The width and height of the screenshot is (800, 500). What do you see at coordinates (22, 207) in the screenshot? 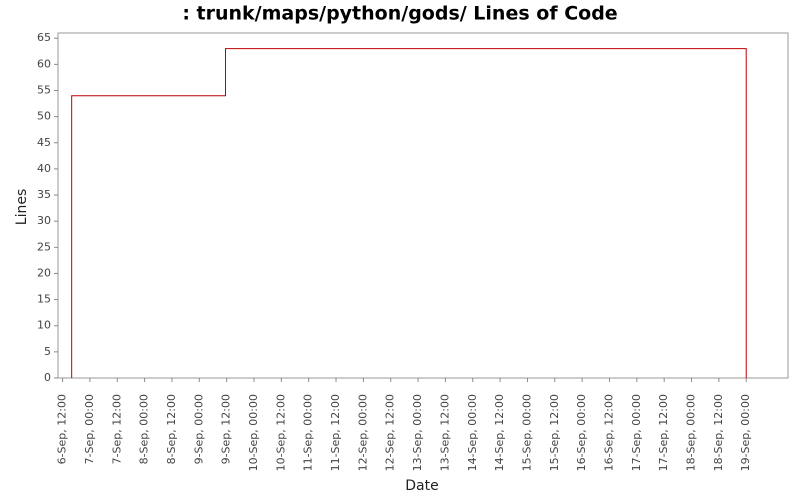
I see `y-axis-label: Lines` at bounding box center [22, 207].